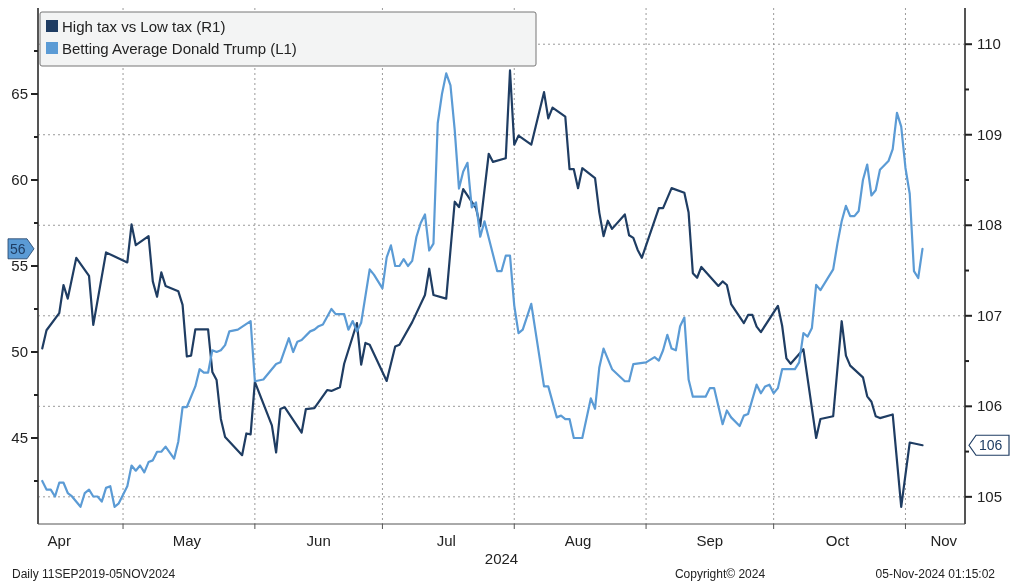  I want to click on y2-tick-label: 107, so click(990, 315).